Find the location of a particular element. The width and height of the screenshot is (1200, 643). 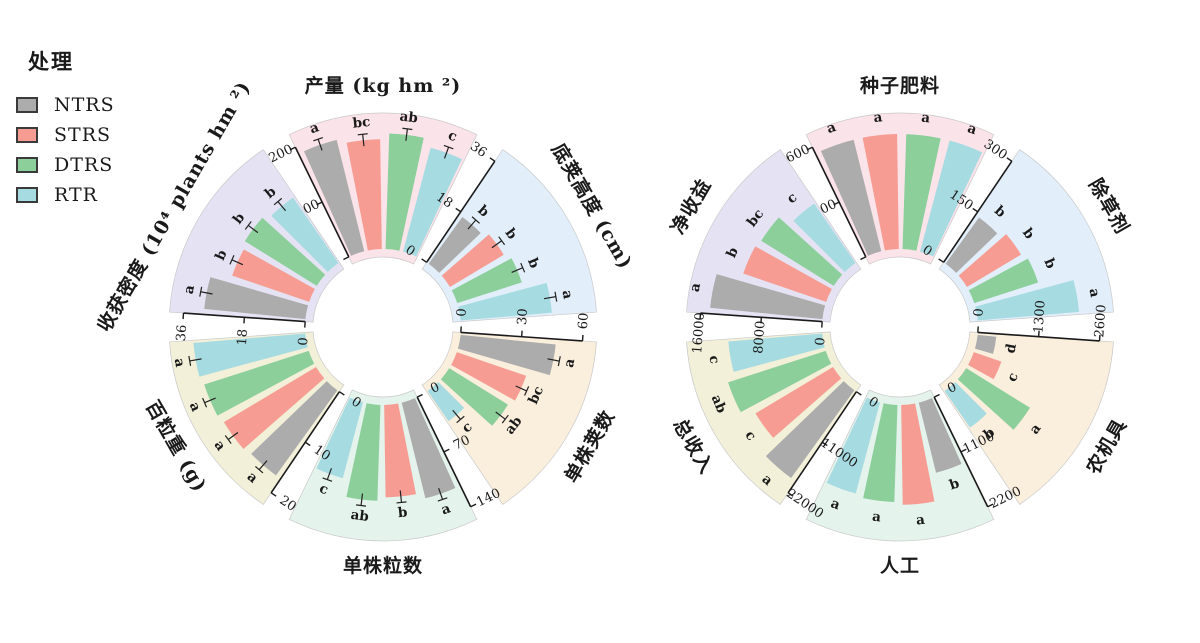

sig-letter: bc is located at coordinates (536, 395).